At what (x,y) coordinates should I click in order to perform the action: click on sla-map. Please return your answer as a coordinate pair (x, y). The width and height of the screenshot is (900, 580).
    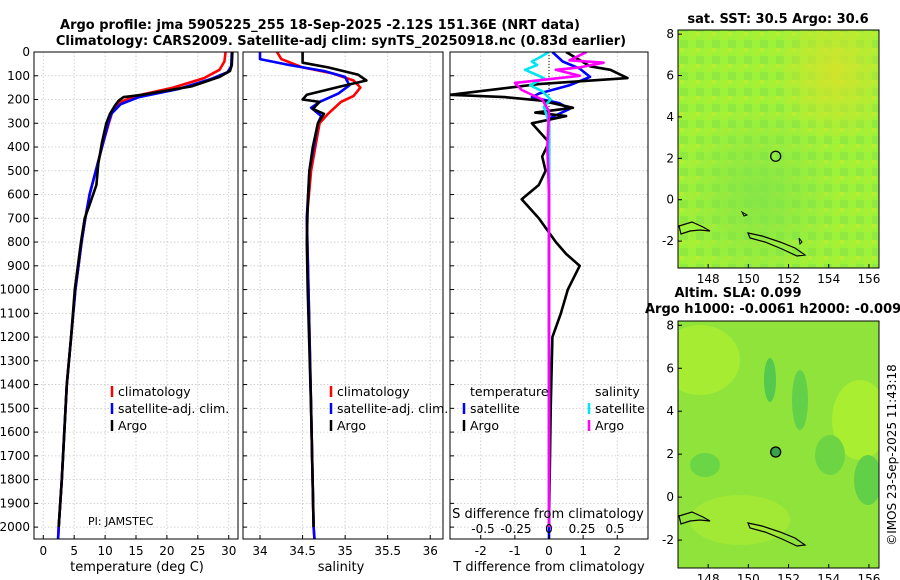
    Looking at the image, I should click on (778, 444).